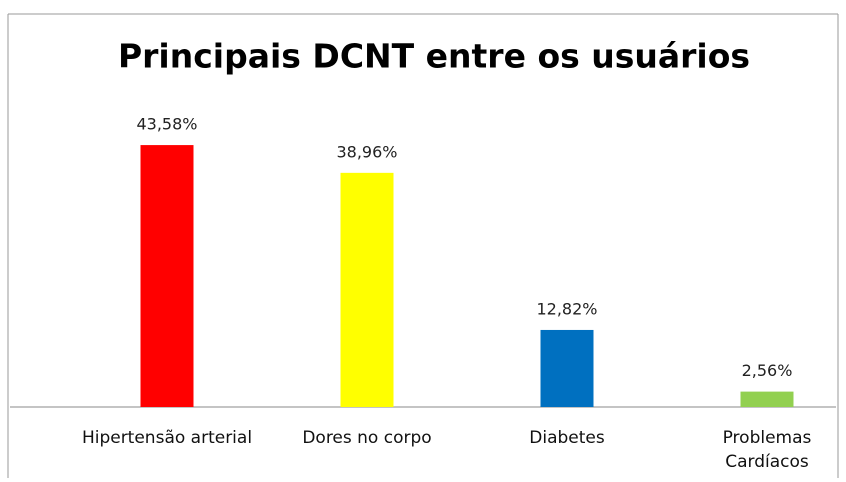 Image resolution: width=846 pixels, height=482 pixels. Describe the element at coordinates (767, 370) in the screenshot. I see `data-label: 2,56%` at that location.